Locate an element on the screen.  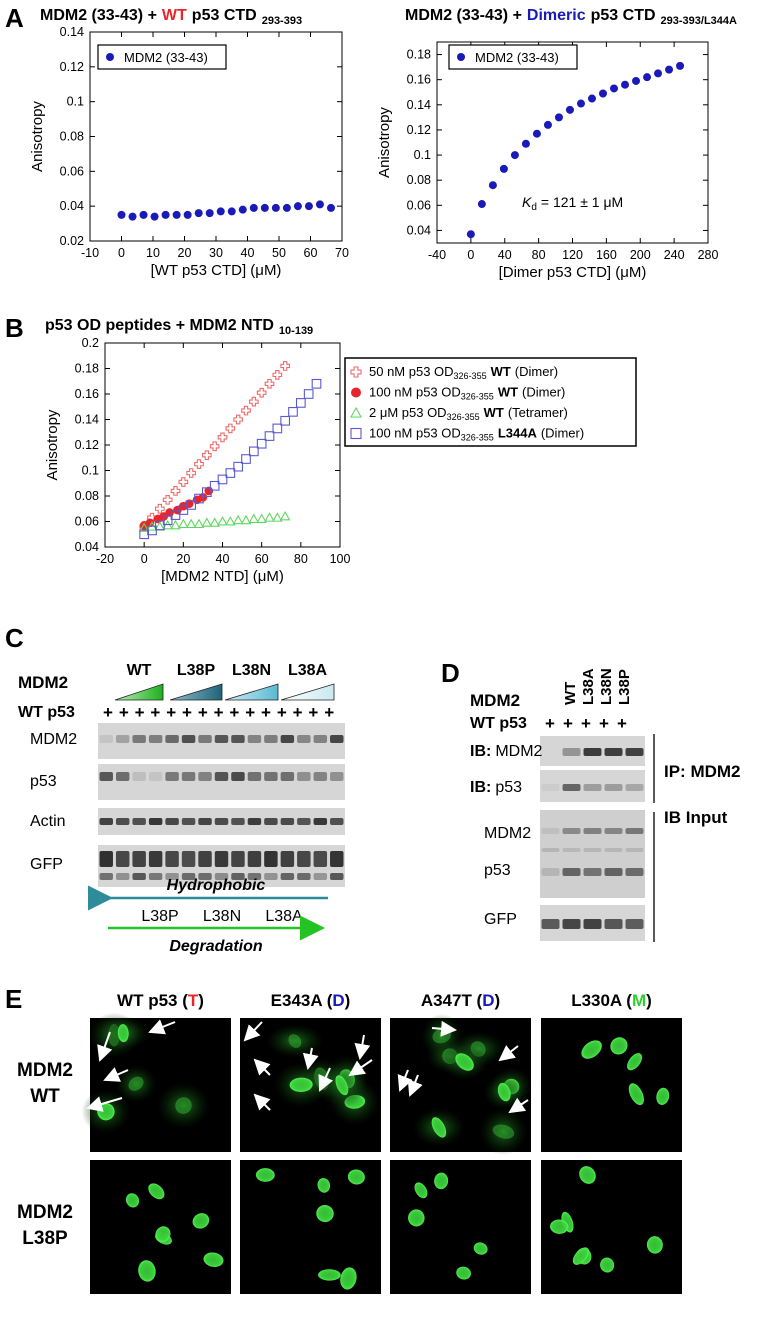
header-code: D is located at coordinates (488, 1000).